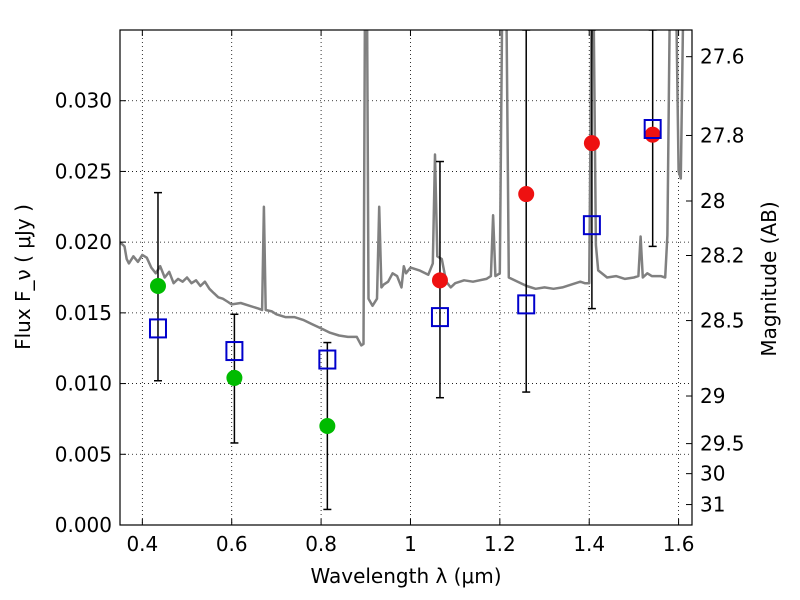  What do you see at coordinates (83, 242) in the screenshot?
I see `y-tick-label: 0.020` at bounding box center [83, 242].